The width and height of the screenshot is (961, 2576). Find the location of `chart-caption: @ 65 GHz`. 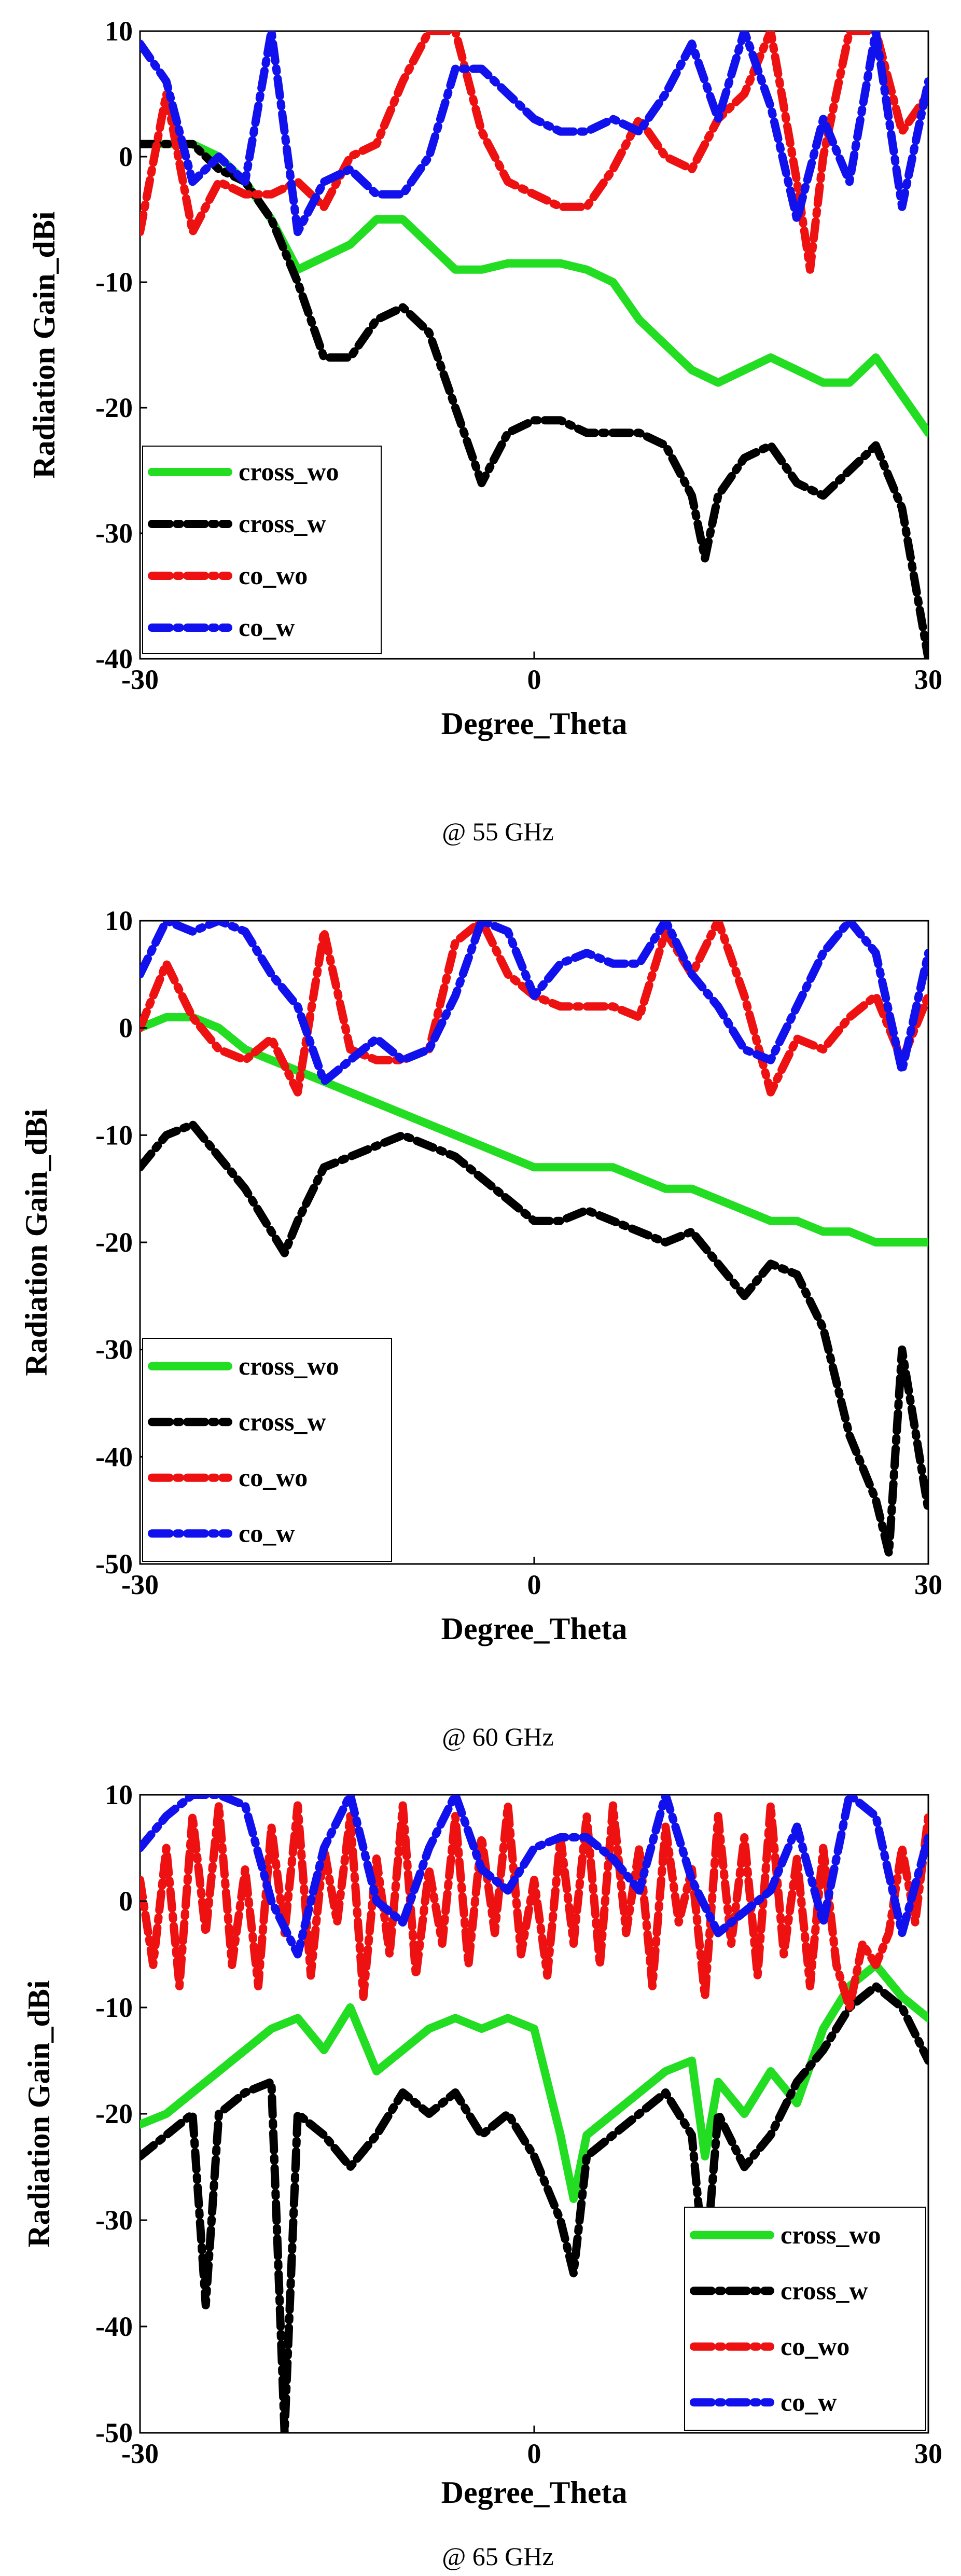

chart-caption: @ 65 GHz is located at coordinates (498, 2556).